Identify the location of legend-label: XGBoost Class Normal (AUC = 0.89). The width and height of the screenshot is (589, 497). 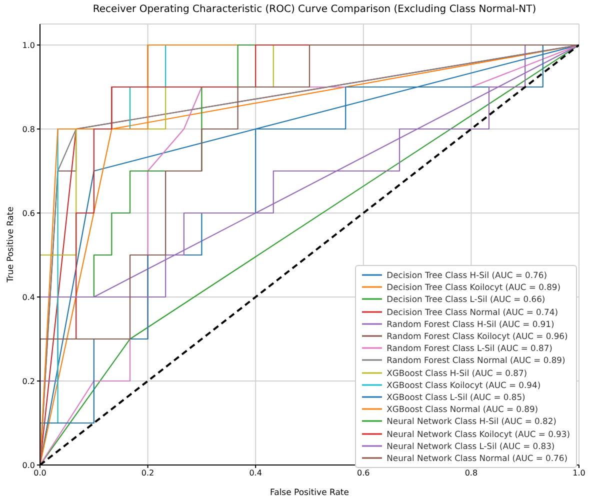
(462, 409).